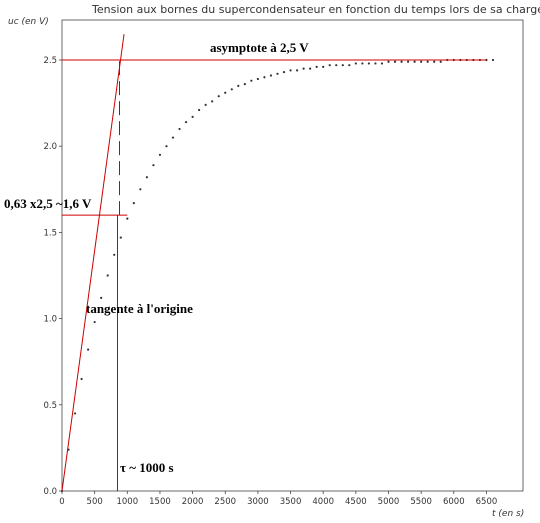 The width and height of the screenshot is (540, 523). What do you see at coordinates (50, 406) in the screenshot?
I see `y-tick-label: 0.5` at bounding box center [50, 406].